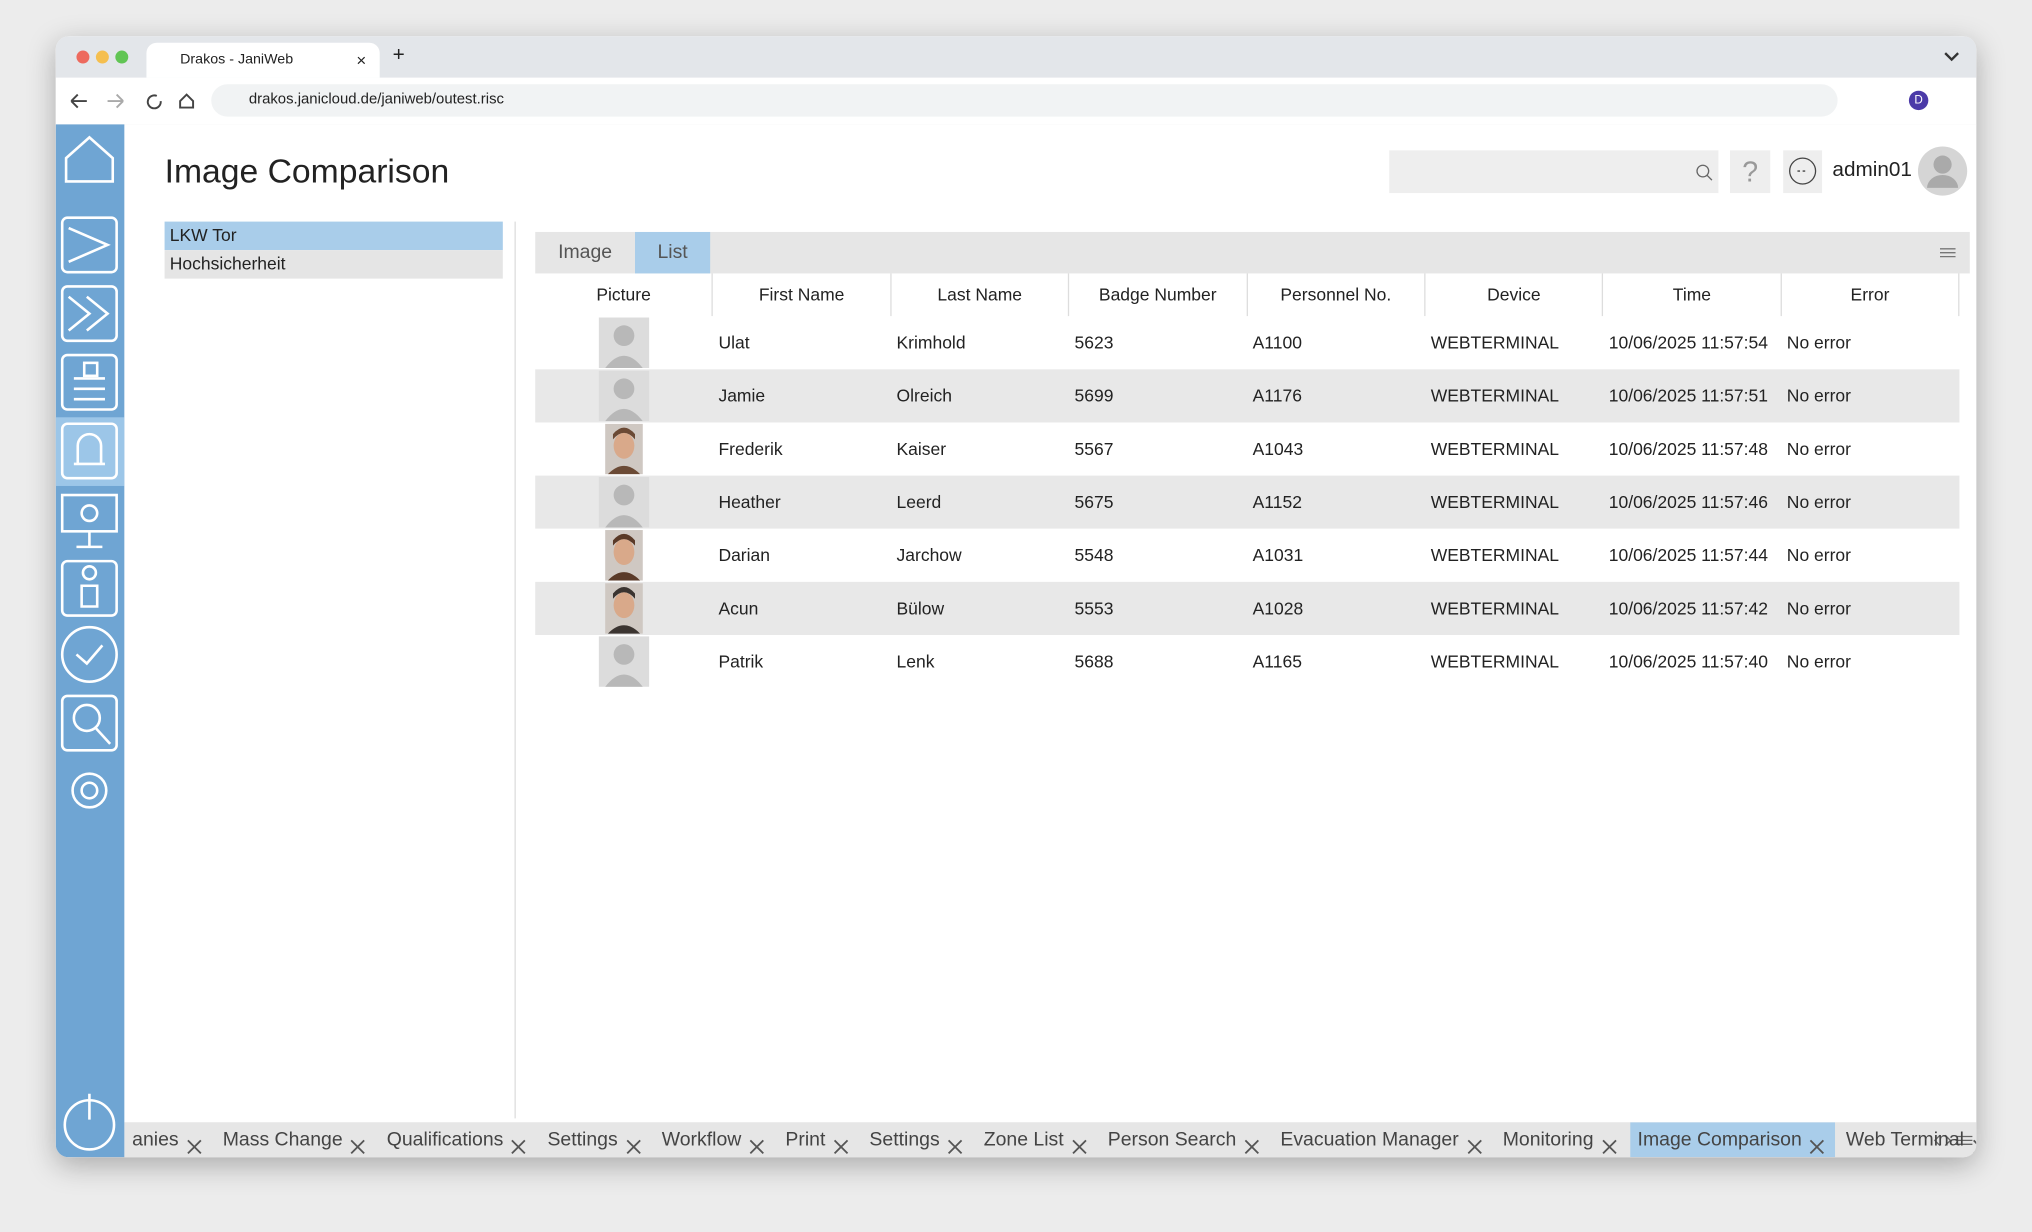 The height and width of the screenshot is (1232, 2032). Describe the element at coordinates (1954, 1140) in the screenshot. I see `tab-scroll` at that location.